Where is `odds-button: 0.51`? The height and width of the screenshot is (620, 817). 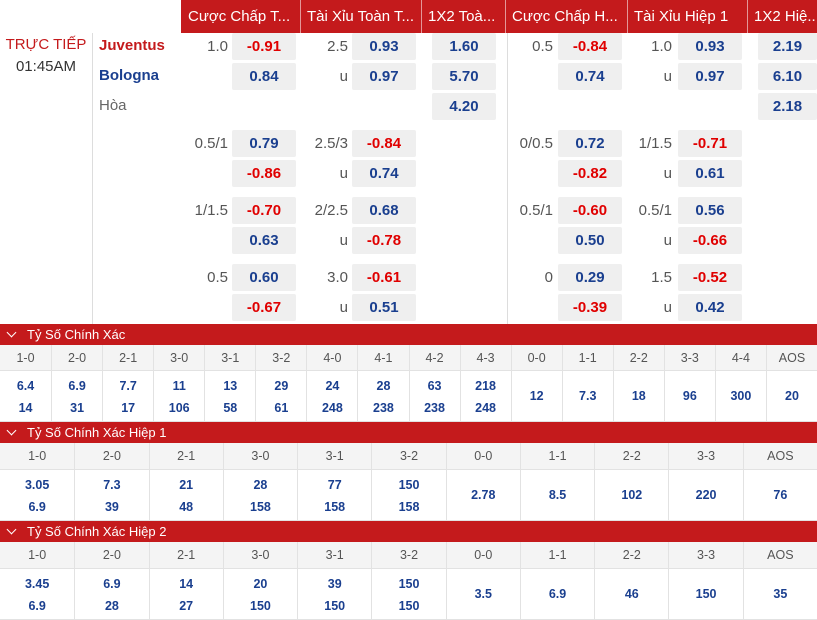 odds-button: 0.51 is located at coordinates (384, 307).